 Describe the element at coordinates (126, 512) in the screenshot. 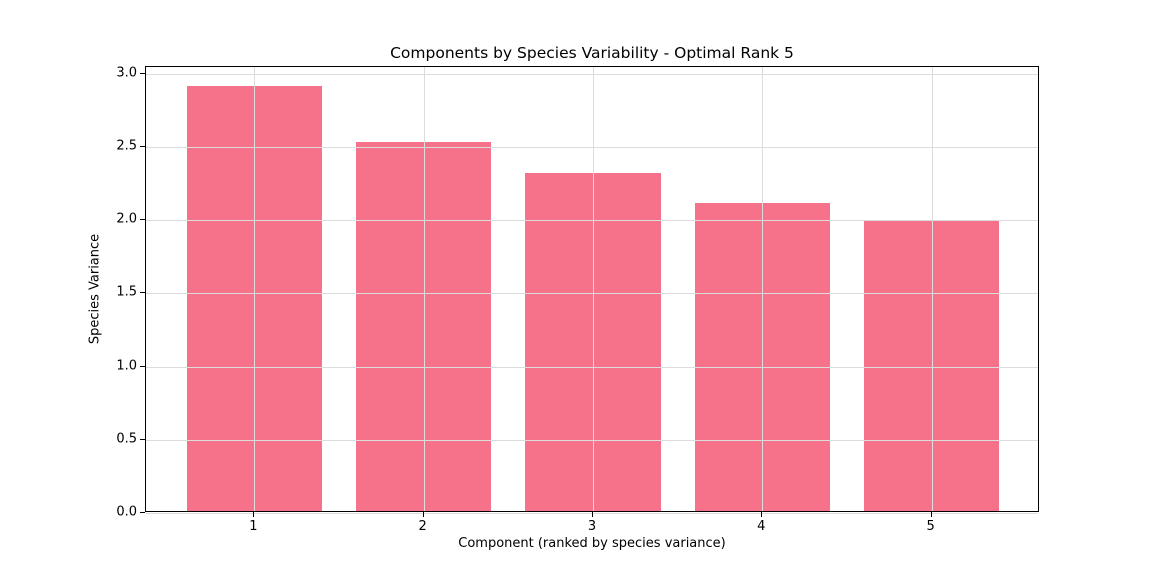

I see `y-tick-label: 0.0` at that location.